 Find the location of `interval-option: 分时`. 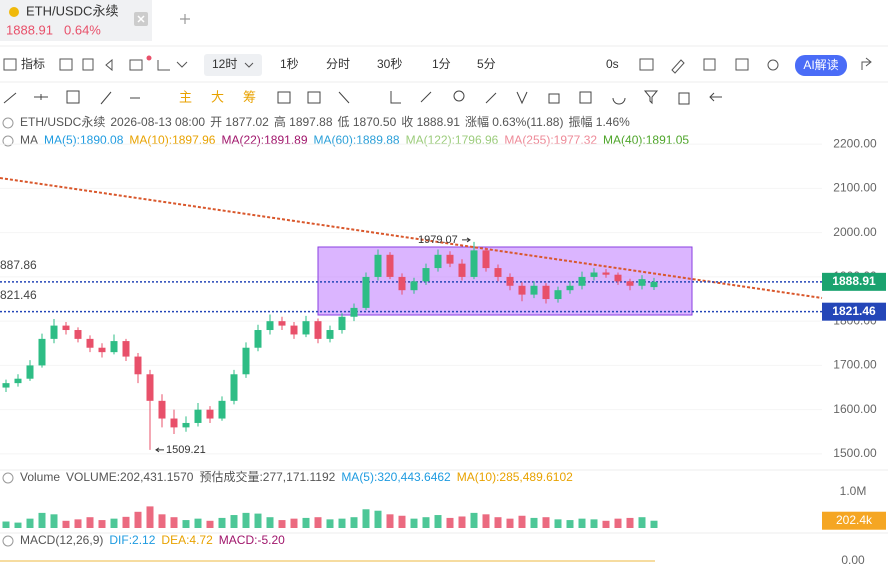

interval-option: 分时 is located at coordinates (338, 64).